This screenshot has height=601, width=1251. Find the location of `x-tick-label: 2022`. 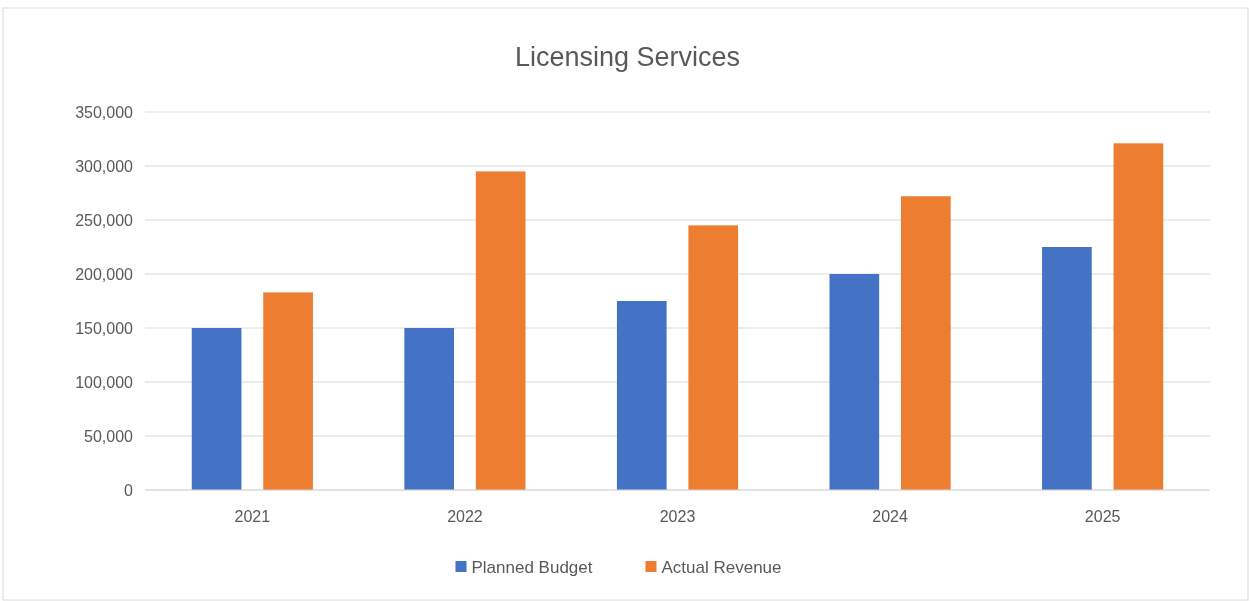

x-tick-label: 2022 is located at coordinates (465, 516).